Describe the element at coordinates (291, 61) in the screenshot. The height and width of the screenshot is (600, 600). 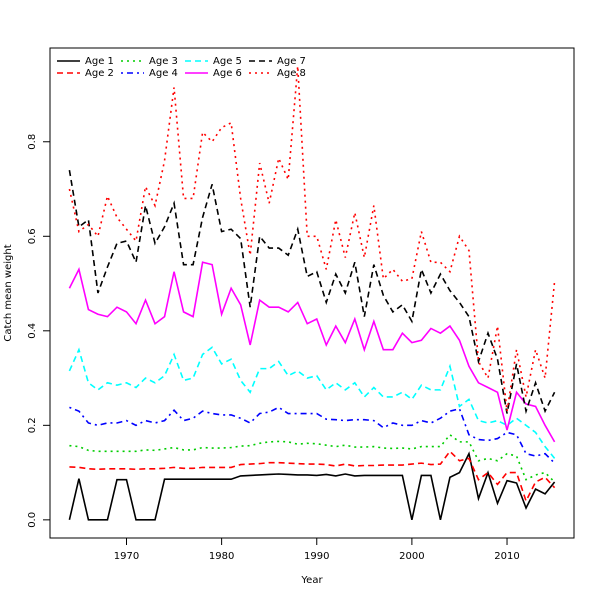
I see `legend-label: Age 7` at that location.